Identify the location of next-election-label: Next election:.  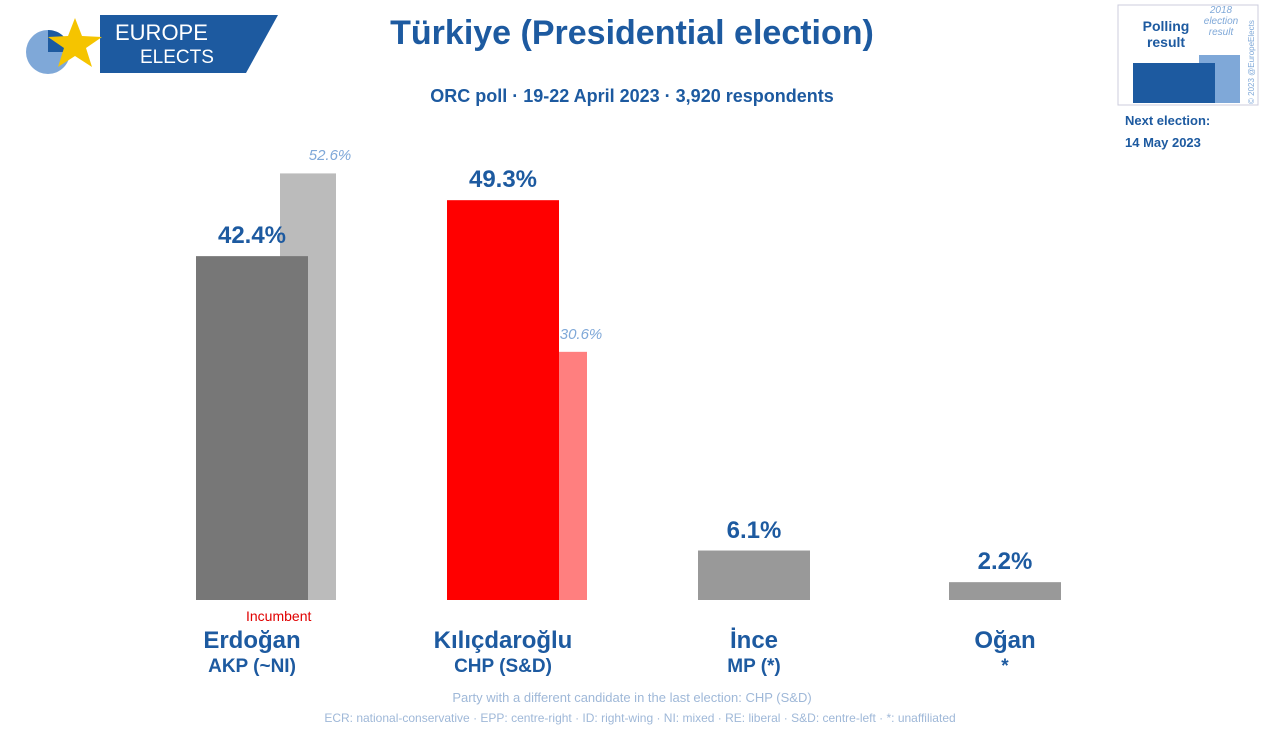
(1168, 120).